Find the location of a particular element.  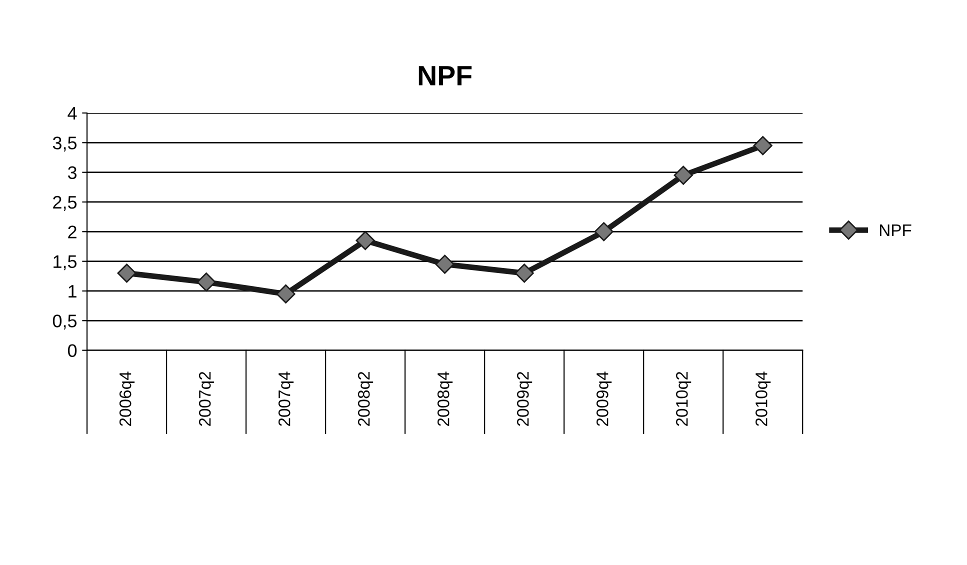

x-tick-label: 2010q2 is located at coordinates (684, 399).